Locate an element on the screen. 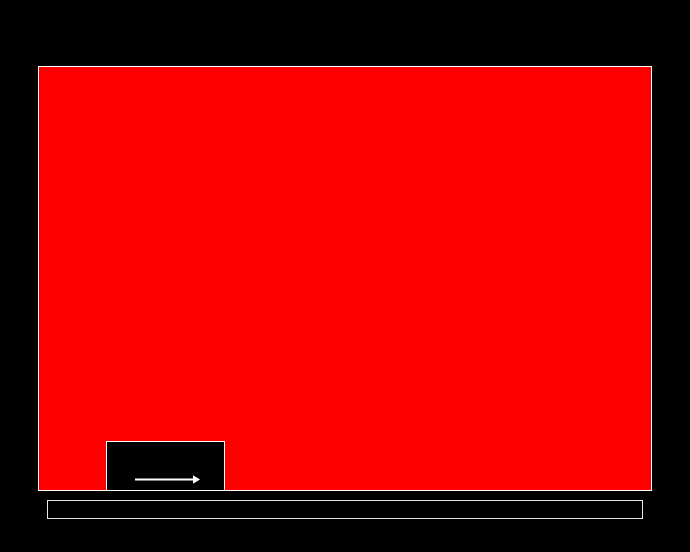  wind-scale-legend is located at coordinates (165, 465).